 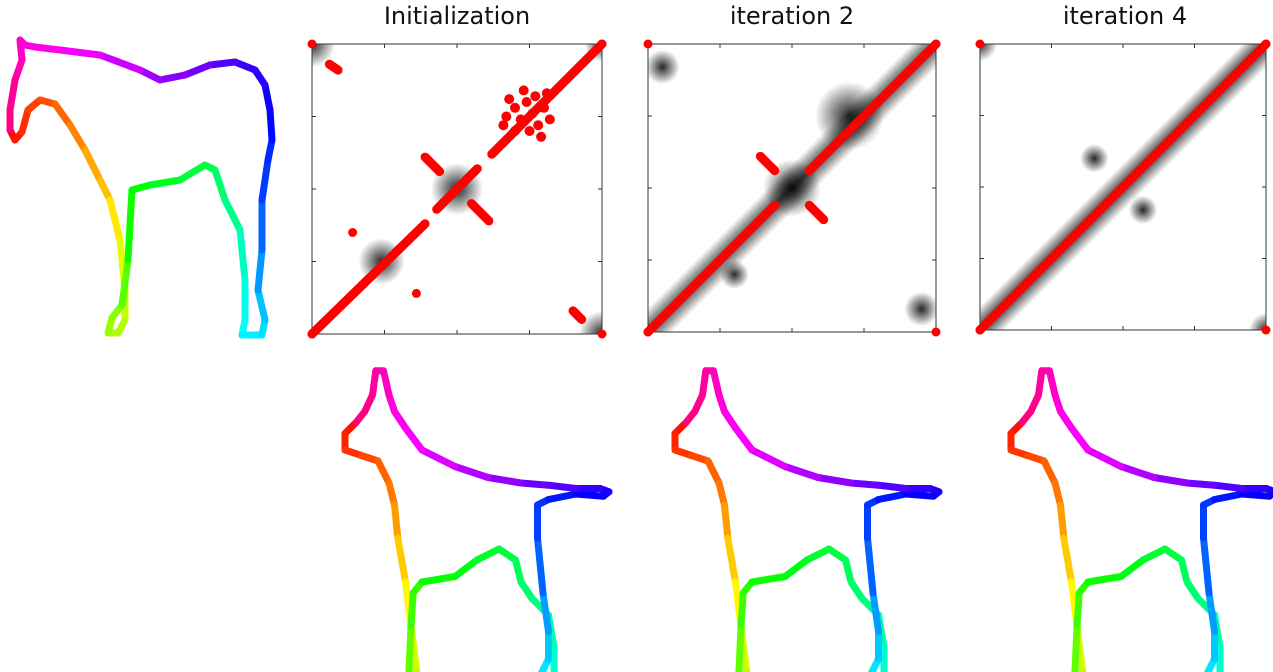 I want to click on panel-title-iteration-2: iteration 2, so click(x=792, y=16).